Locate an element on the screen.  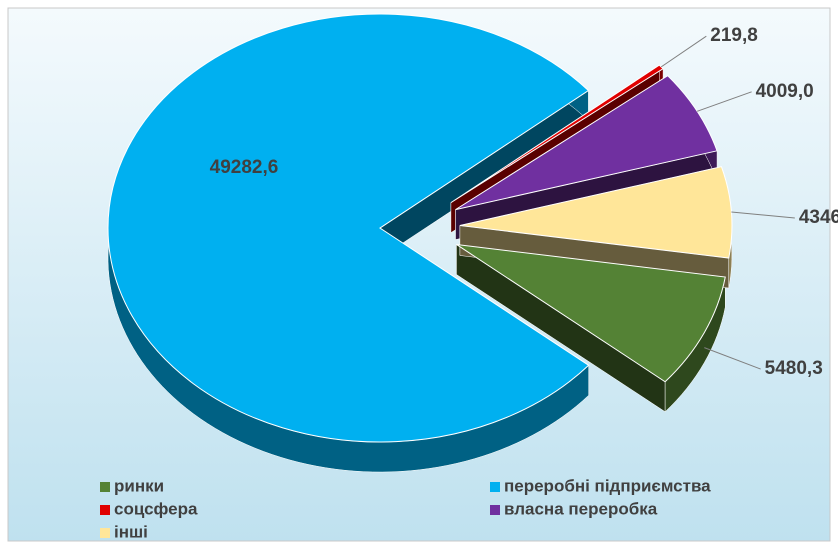
legend-label: соцсфера is located at coordinates (156, 508).